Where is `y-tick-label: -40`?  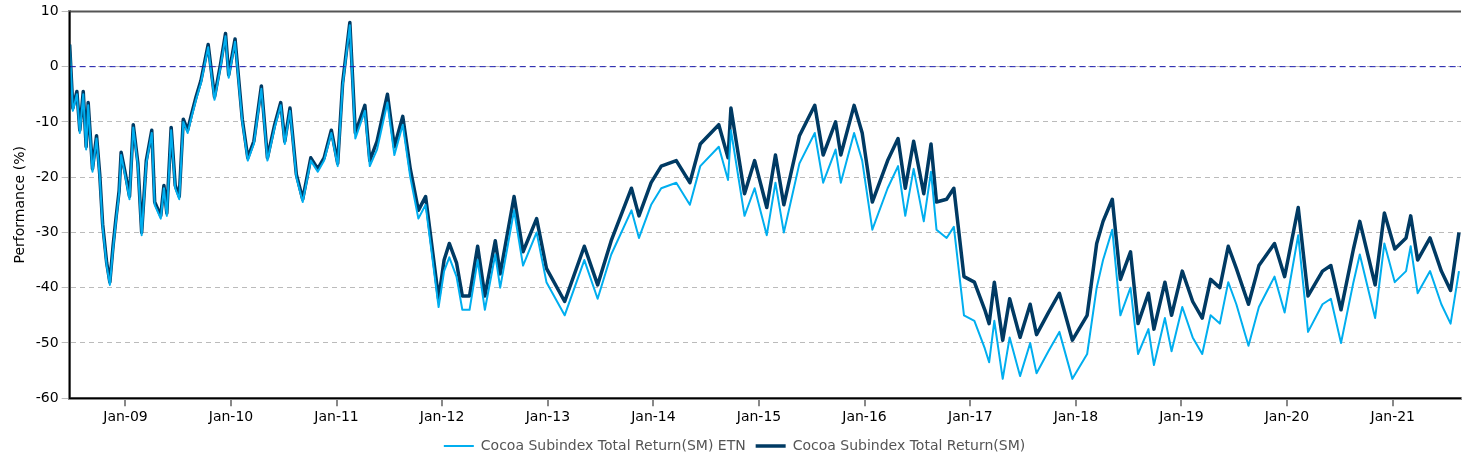
y-tick-label: -40 is located at coordinates (47, 286).